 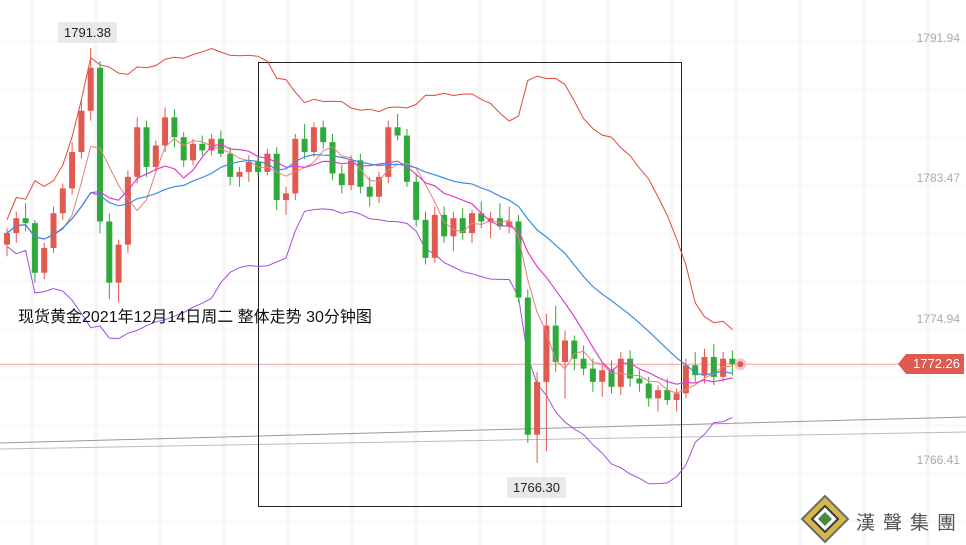 I want to click on y-tick-label: 1783.47, so click(x=938, y=178).